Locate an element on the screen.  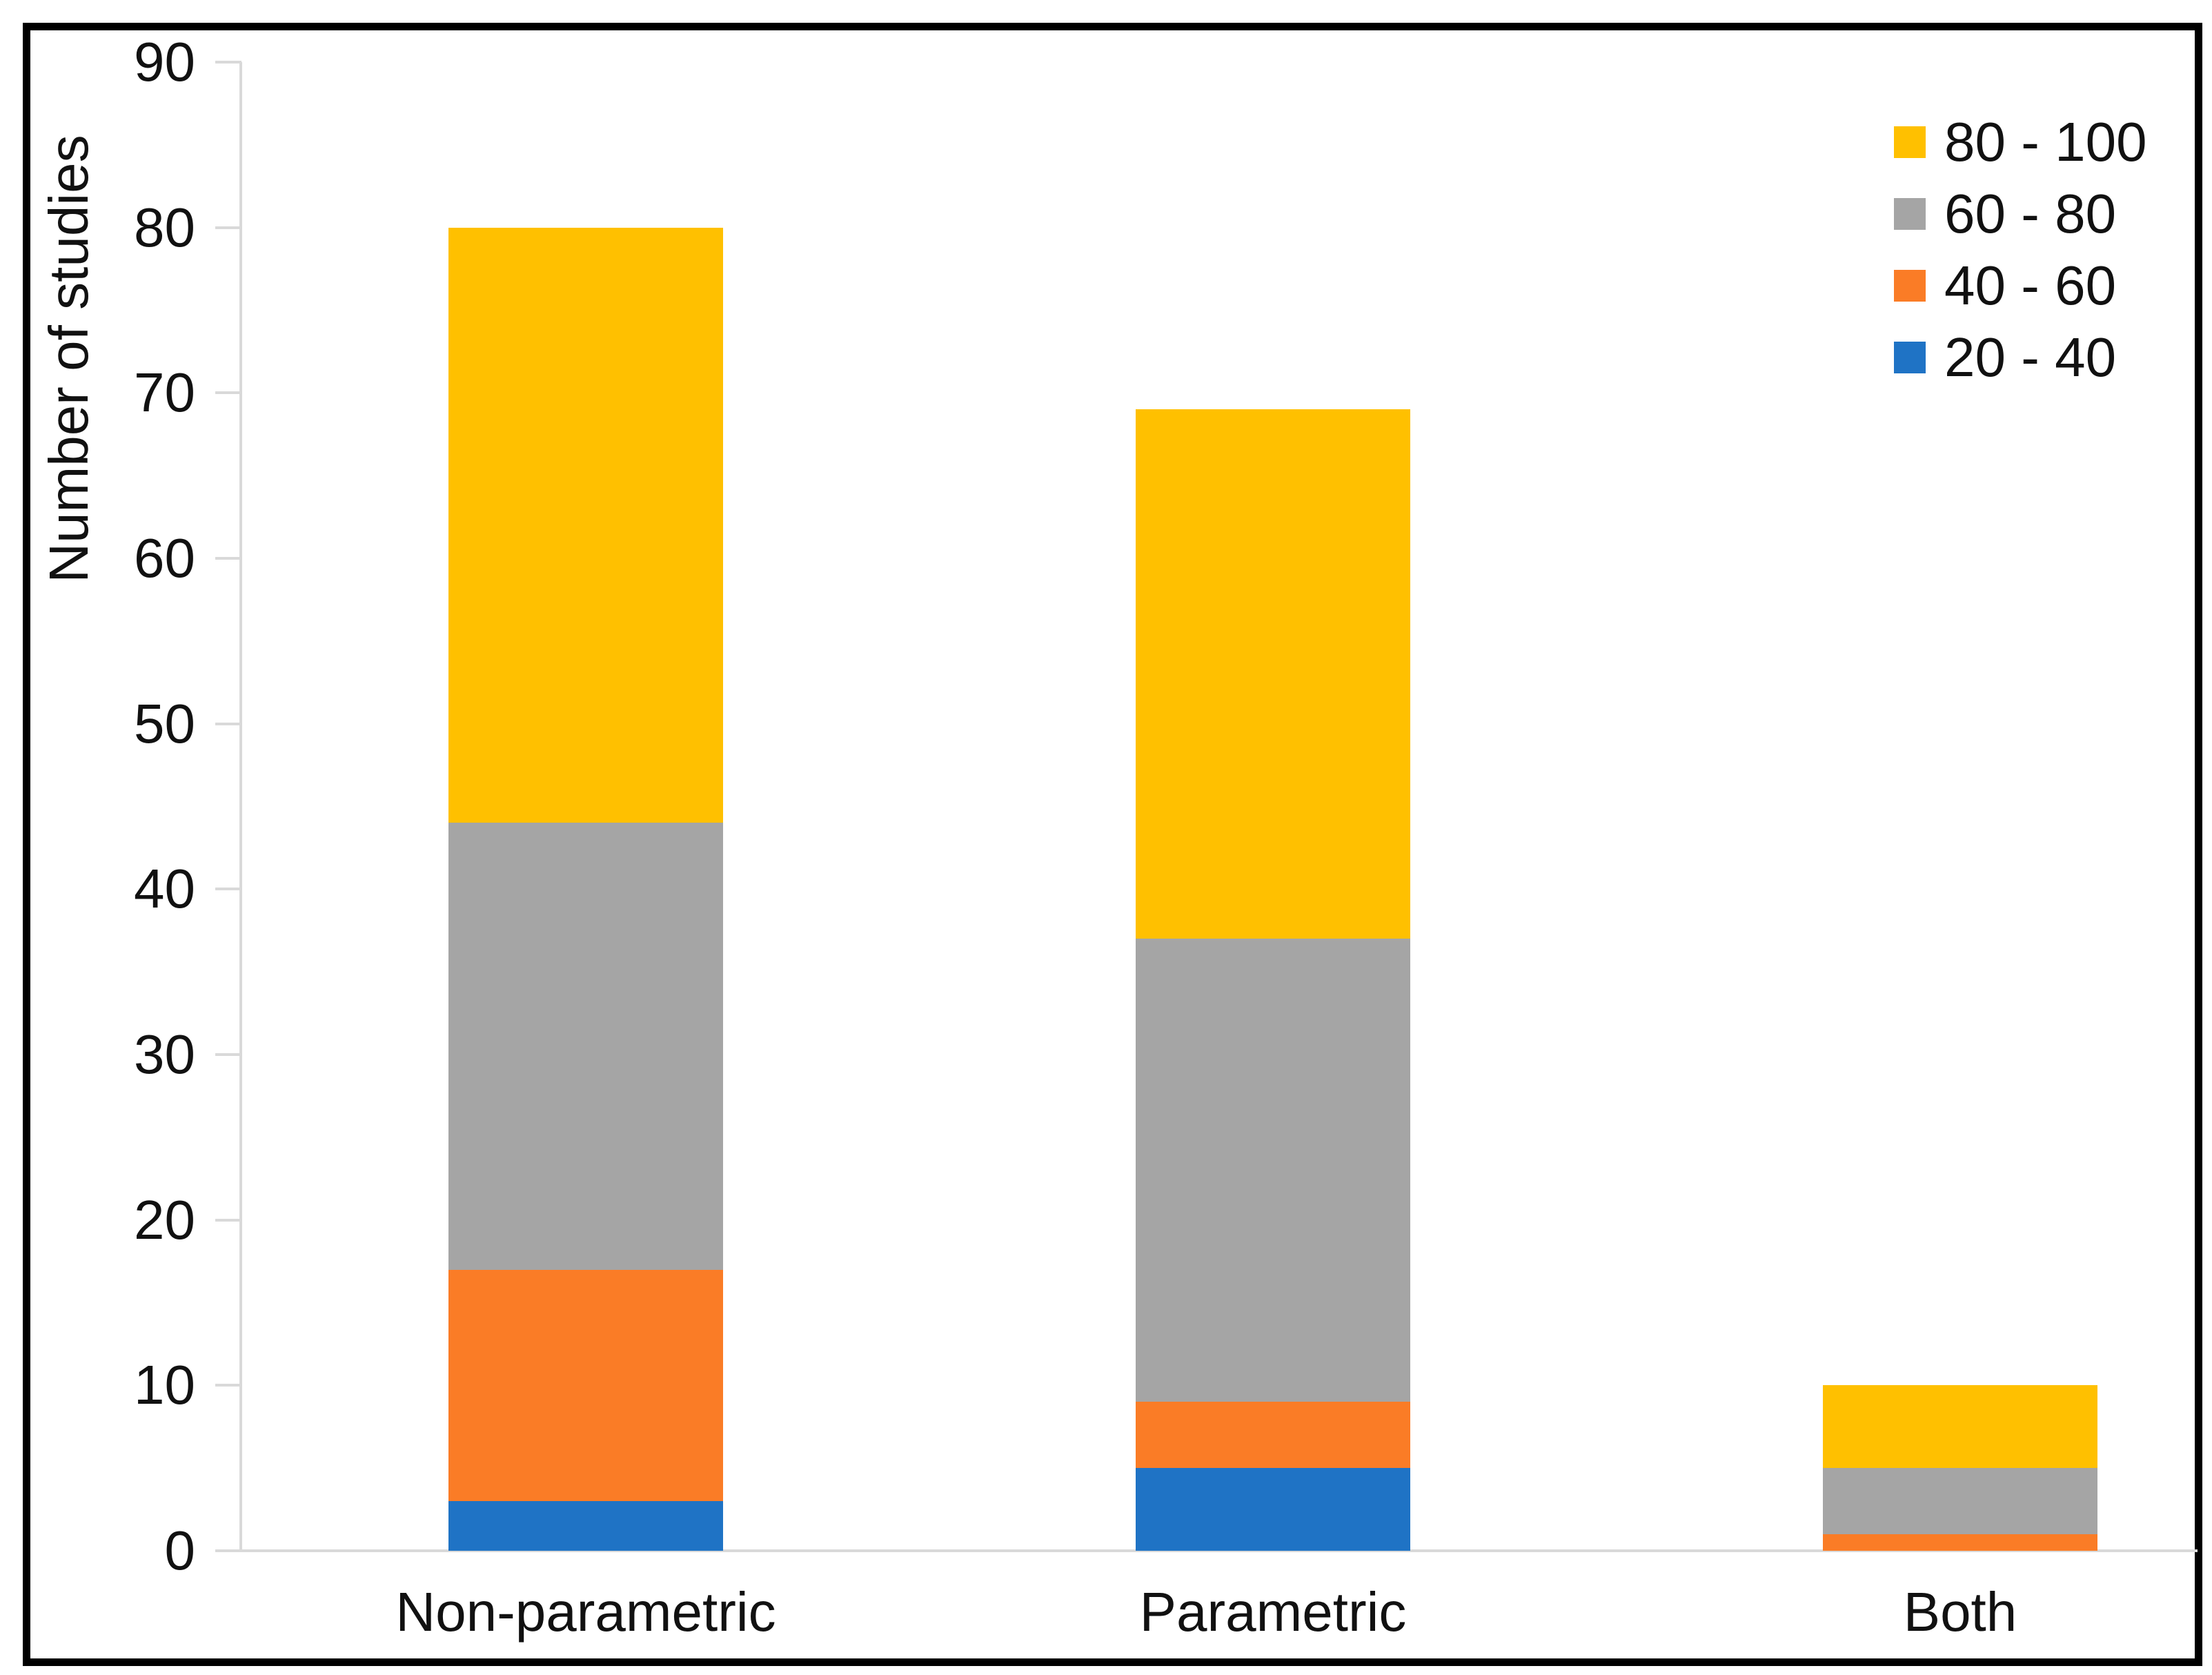
legend-label: 80 - 100 is located at coordinates (2046, 142).